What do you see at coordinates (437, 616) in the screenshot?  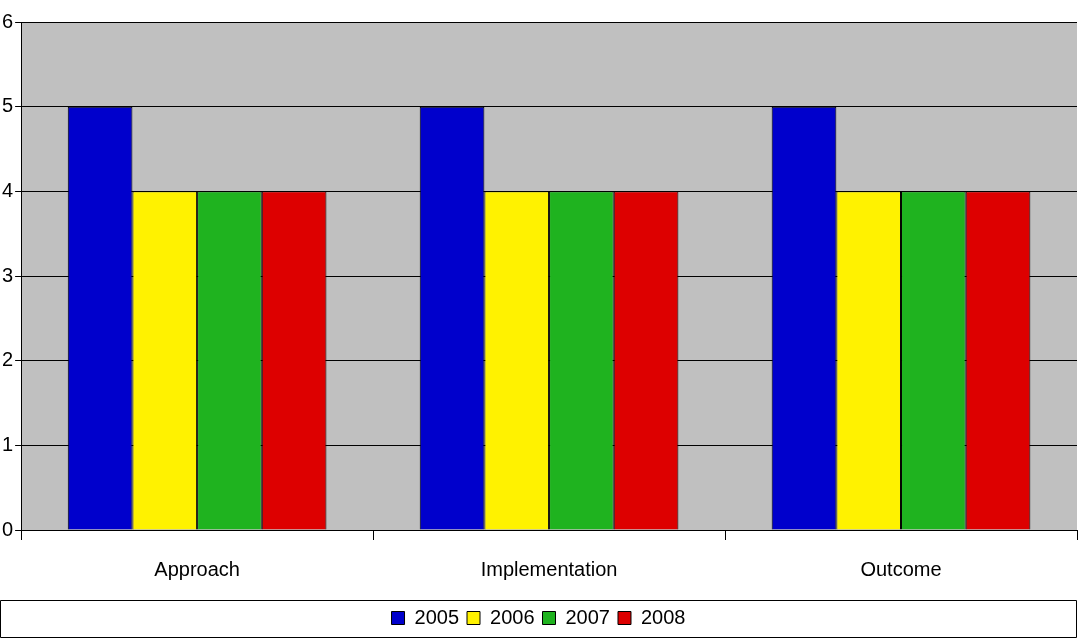 I see `legend-label: 2005` at bounding box center [437, 616].